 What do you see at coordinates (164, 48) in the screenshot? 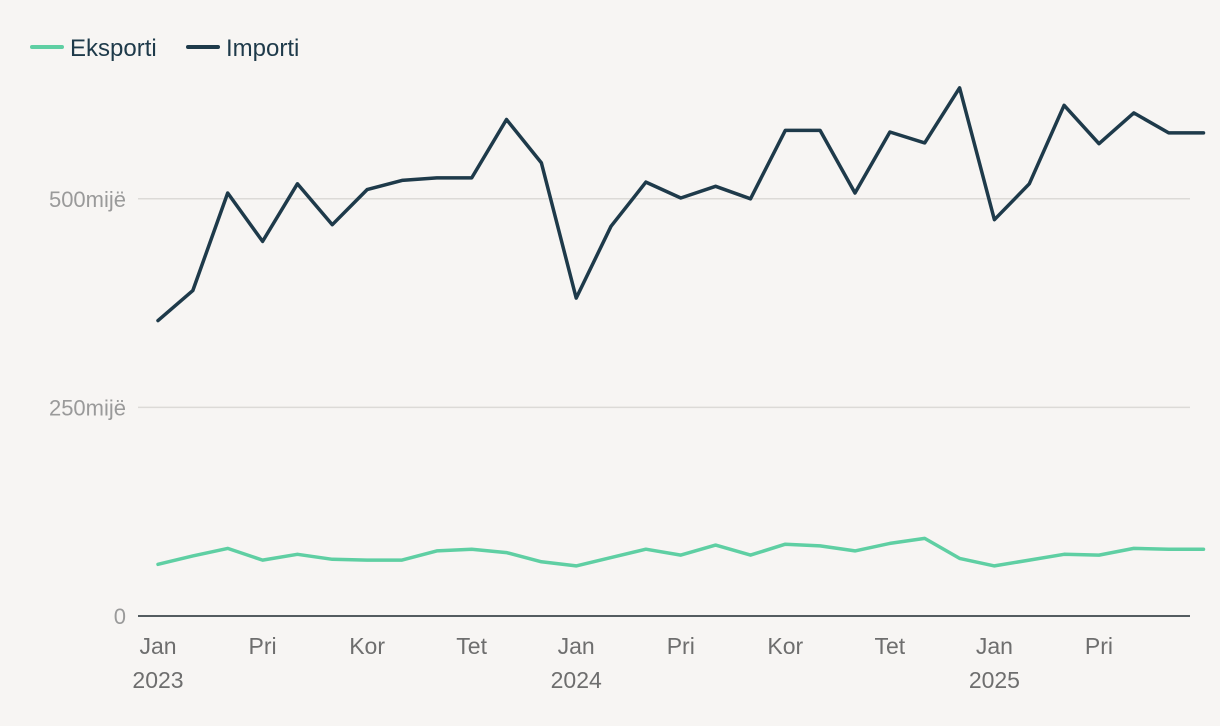
I see `legend: Eksporti Importi` at bounding box center [164, 48].